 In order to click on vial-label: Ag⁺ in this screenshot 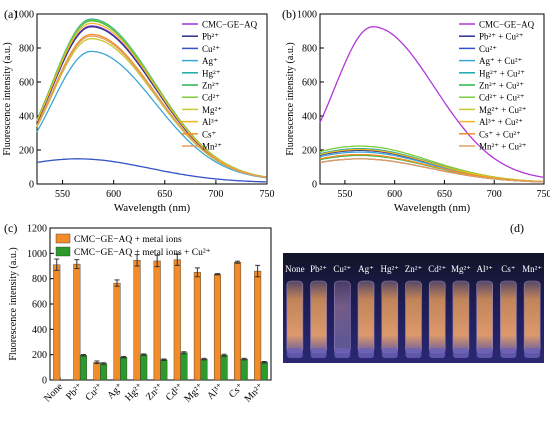, I will do `click(366, 269)`.